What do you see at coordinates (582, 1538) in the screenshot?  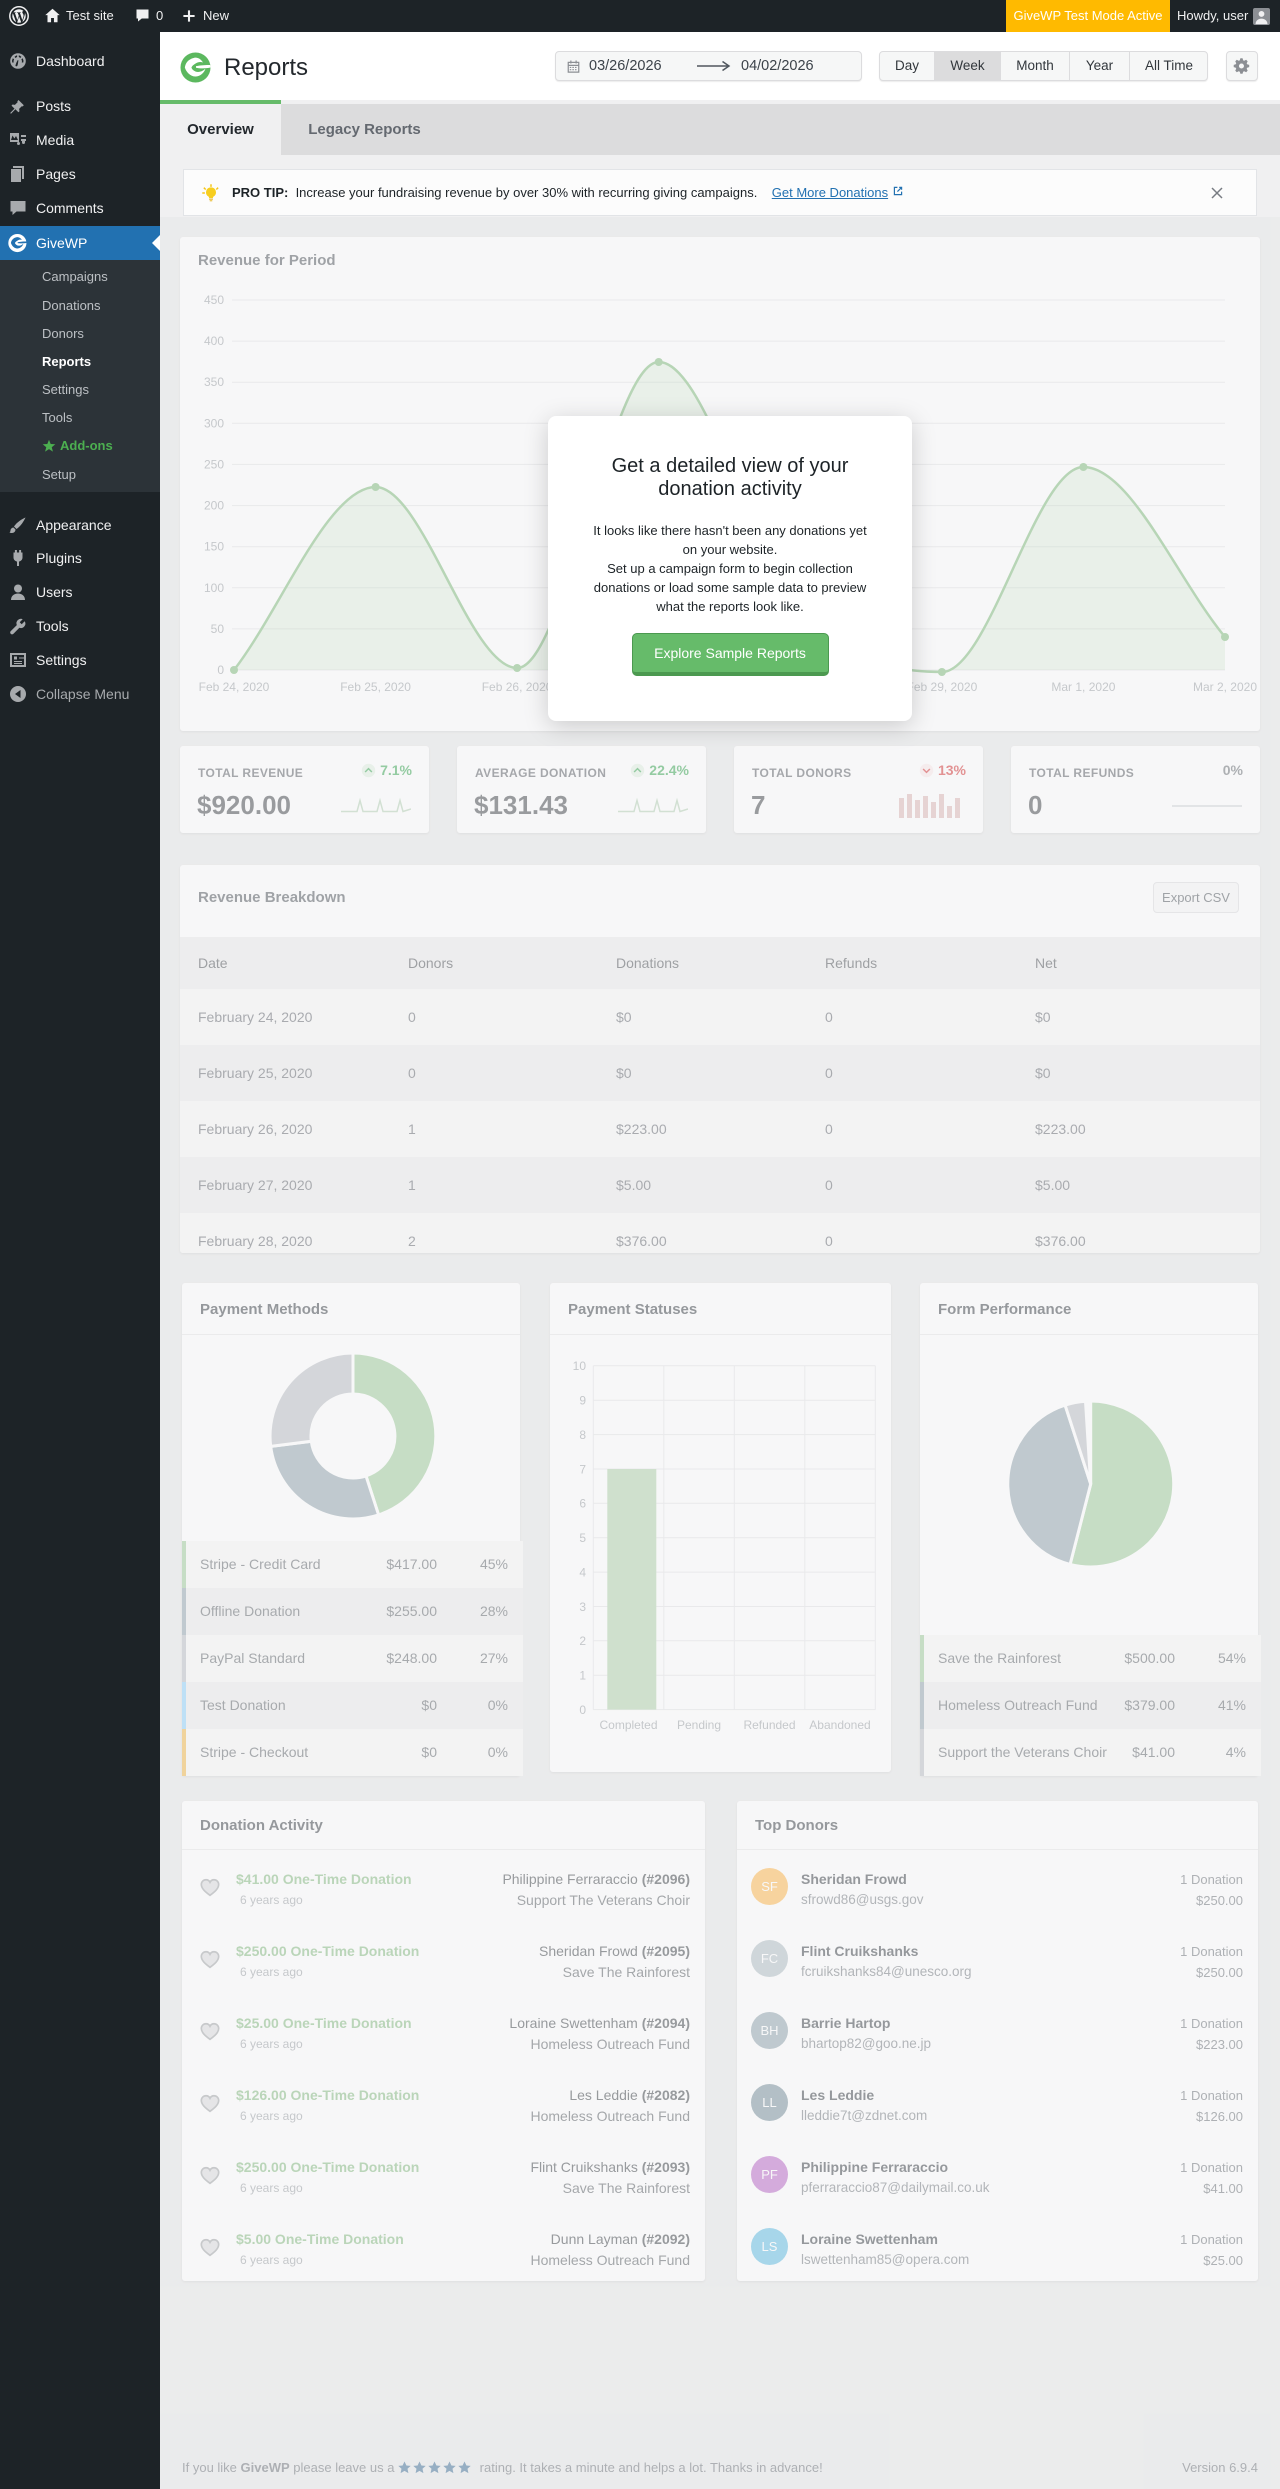 I see `svg-text: 5` at bounding box center [582, 1538].